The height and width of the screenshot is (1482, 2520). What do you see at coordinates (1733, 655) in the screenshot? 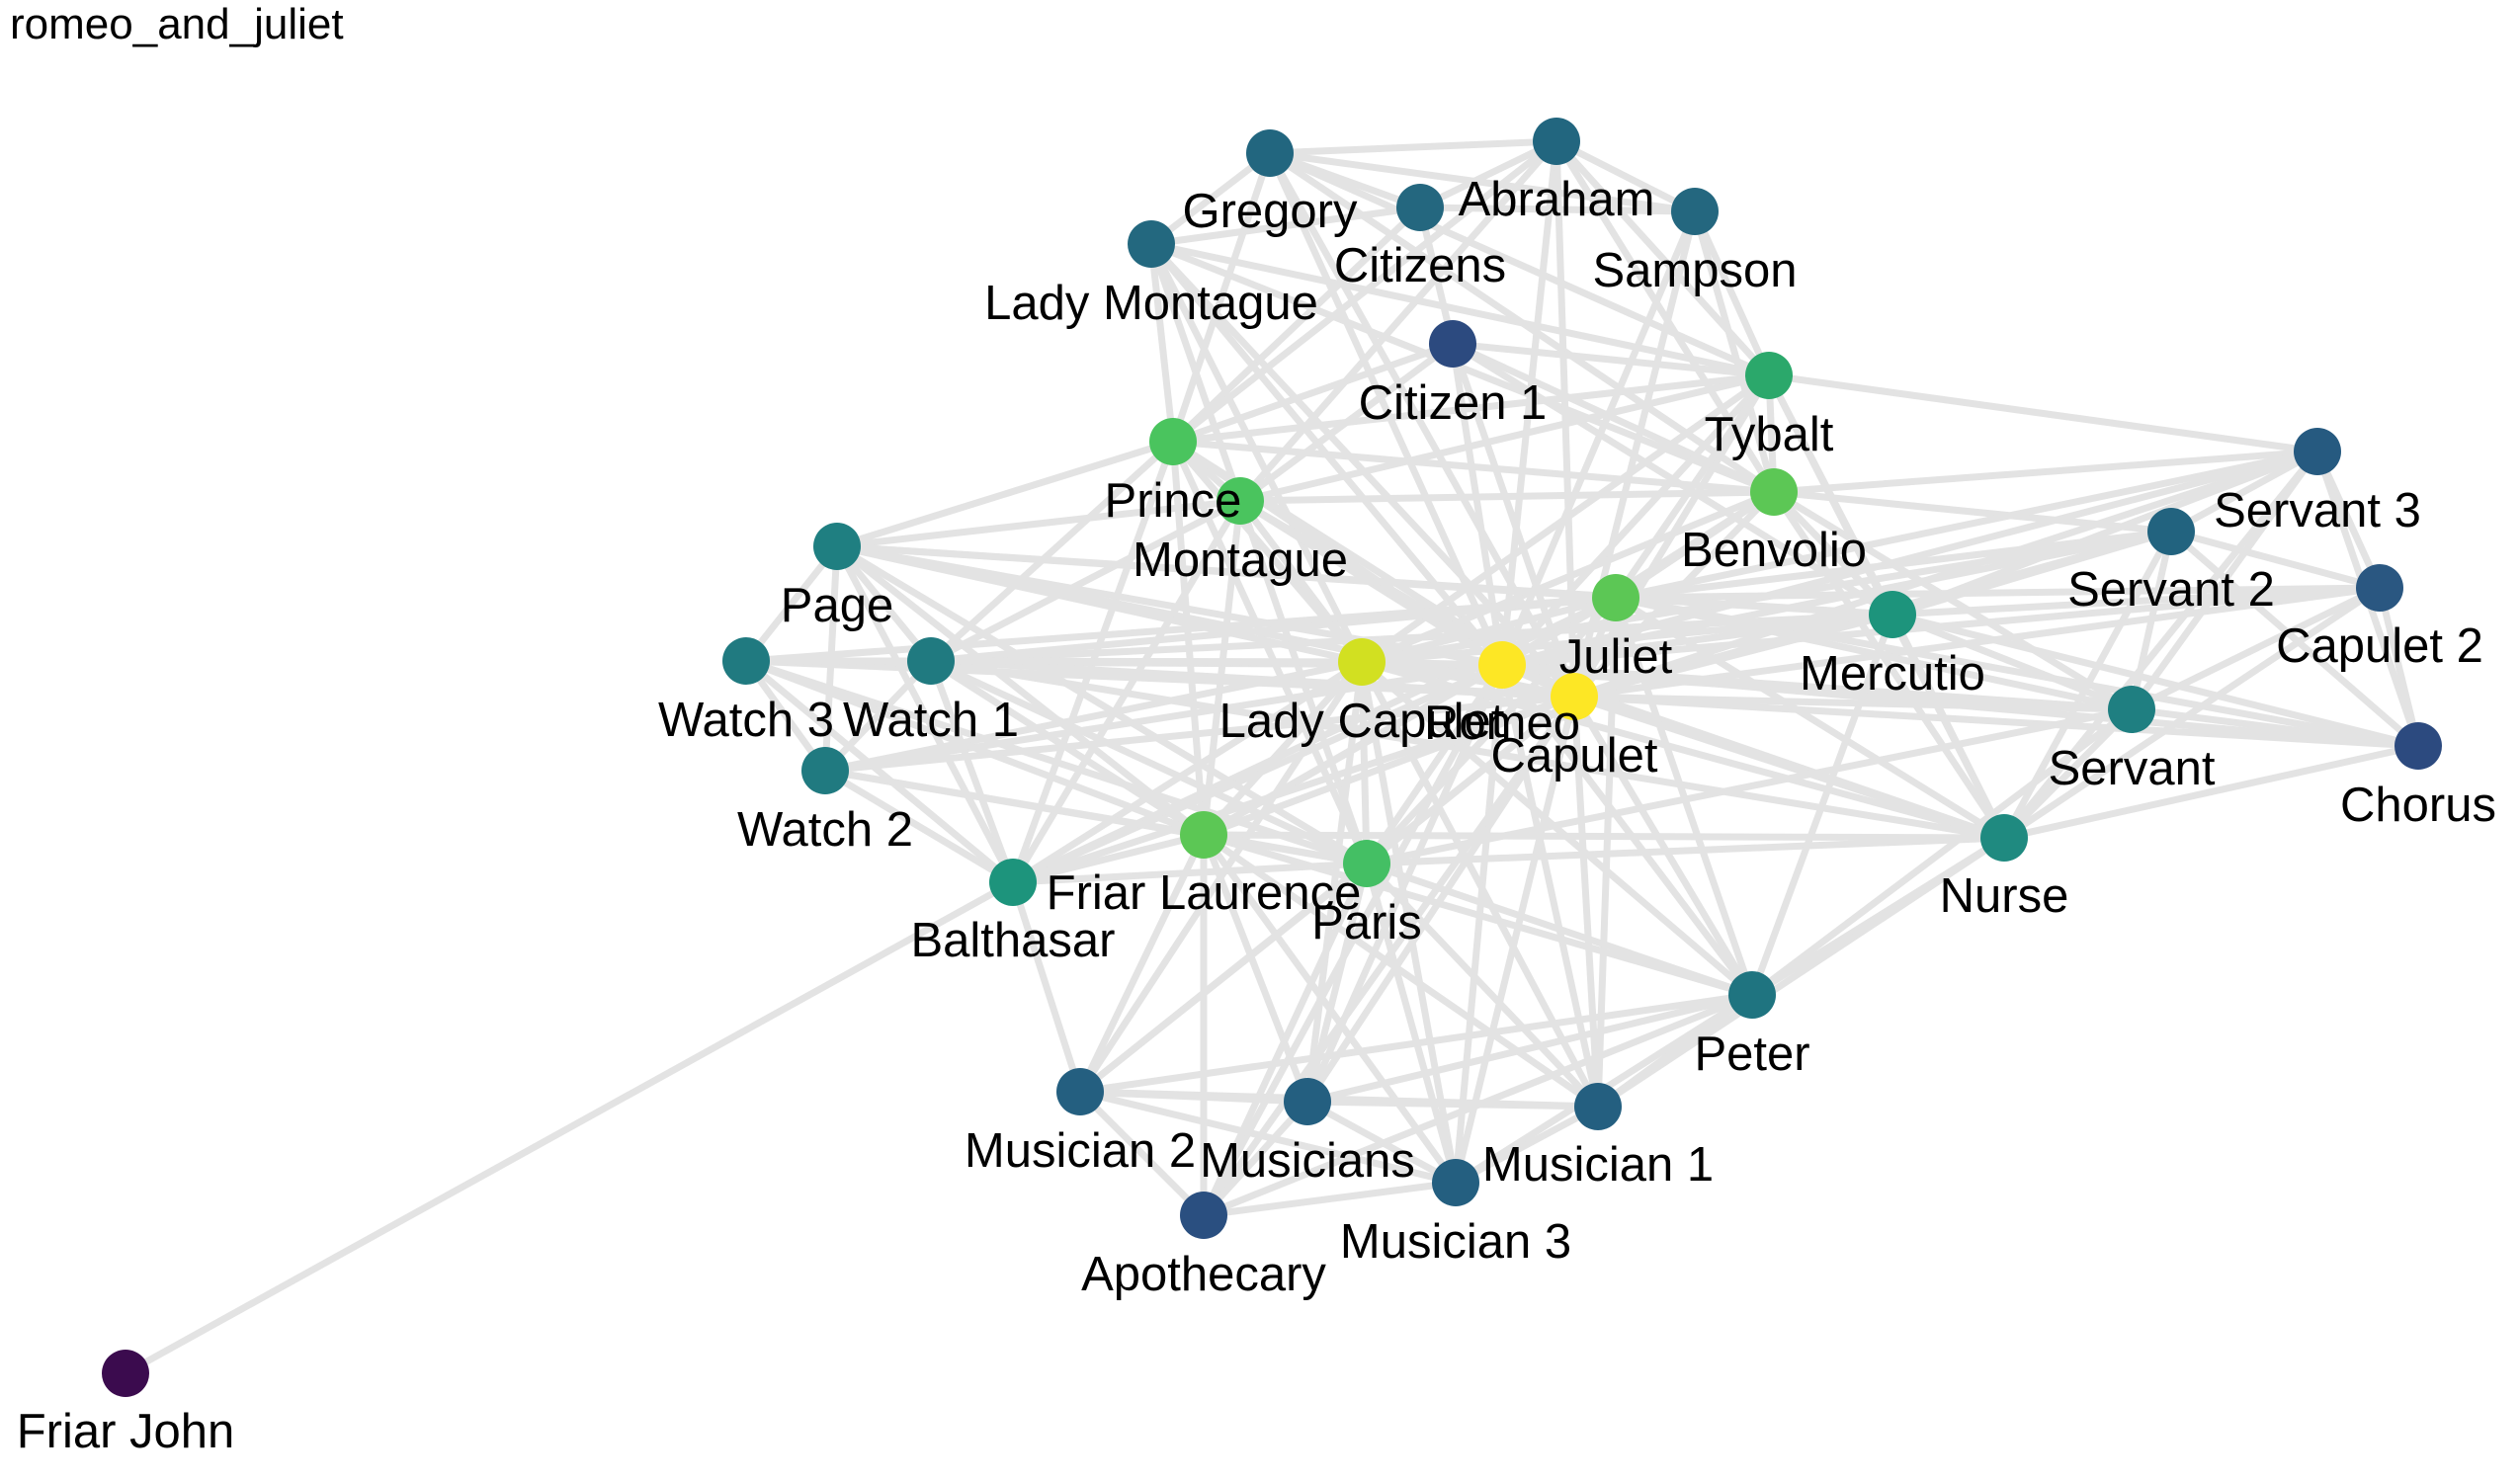
I see `edge-mercutio-capulet` at bounding box center [1733, 655].